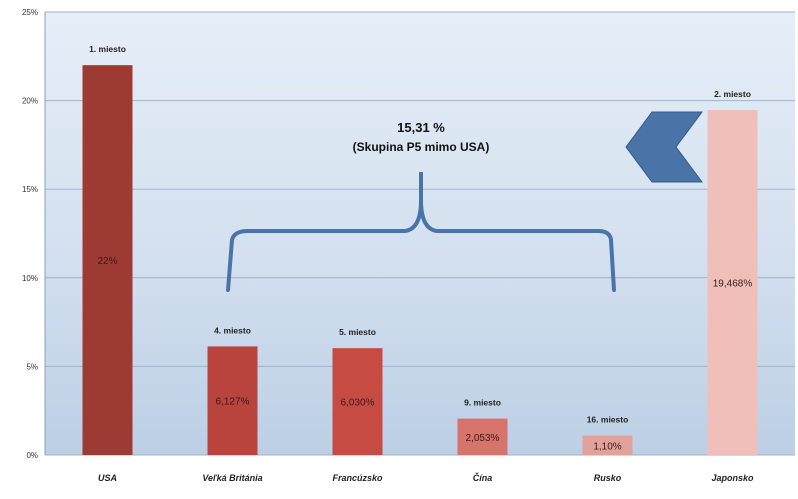 The width and height of the screenshot is (798, 499). What do you see at coordinates (421, 127) in the screenshot?
I see `annotation-line1: 15,31 %` at bounding box center [421, 127].